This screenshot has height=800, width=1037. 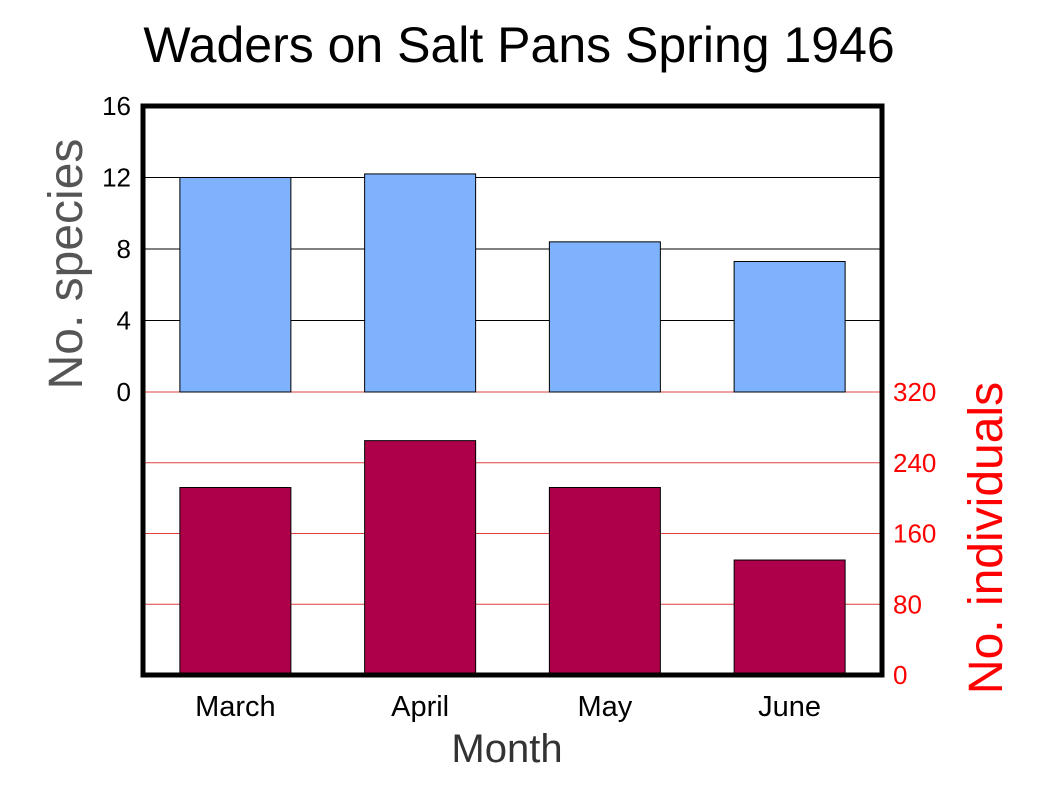 What do you see at coordinates (518, 45) in the screenshot?
I see `chart-title: Waders on Salt Pans Spring 1946` at bounding box center [518, 45].